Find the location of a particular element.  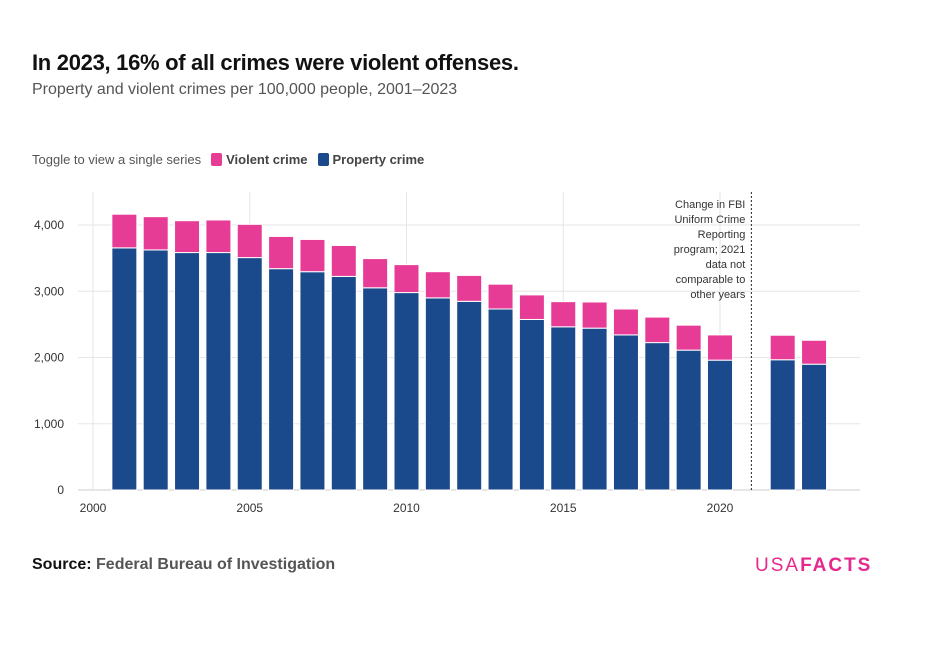

usafacts-logo: USAFACTS is located at coordinates (813, 566).